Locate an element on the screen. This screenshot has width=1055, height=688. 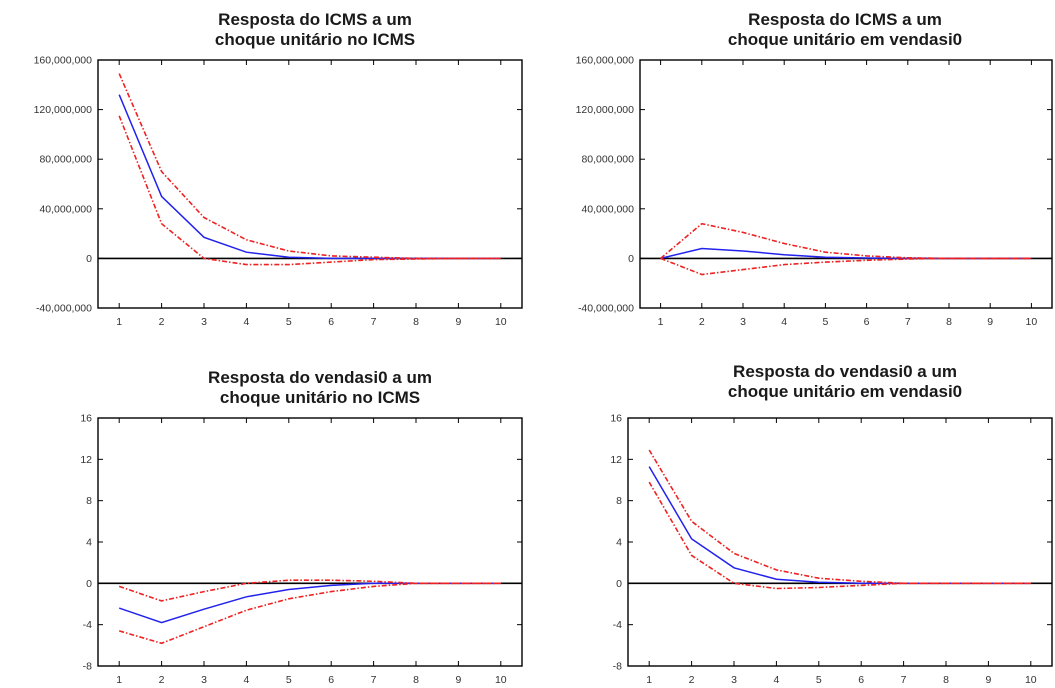
chart-3-title-line1: Resposta do vendasi0 a um is located at coordinates (320, 377).